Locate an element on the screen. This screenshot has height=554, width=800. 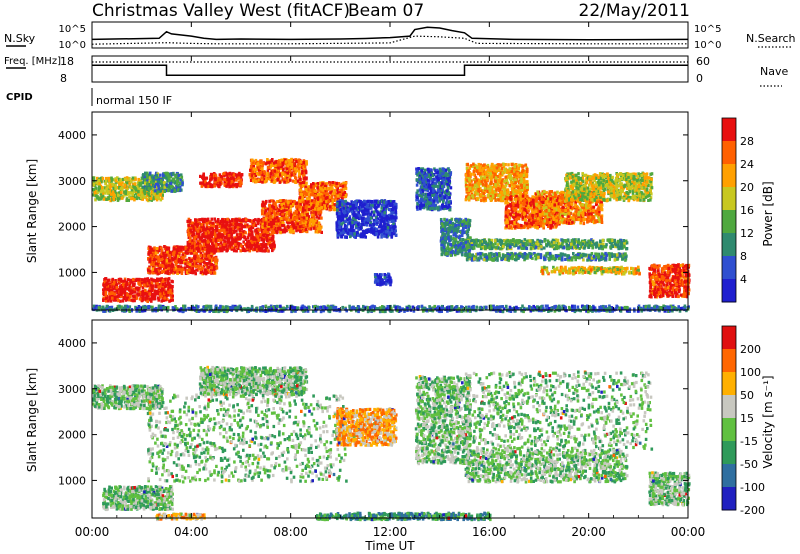
station-title: Christmas Valley West (fitACF) is located at coordinates (221, 11).